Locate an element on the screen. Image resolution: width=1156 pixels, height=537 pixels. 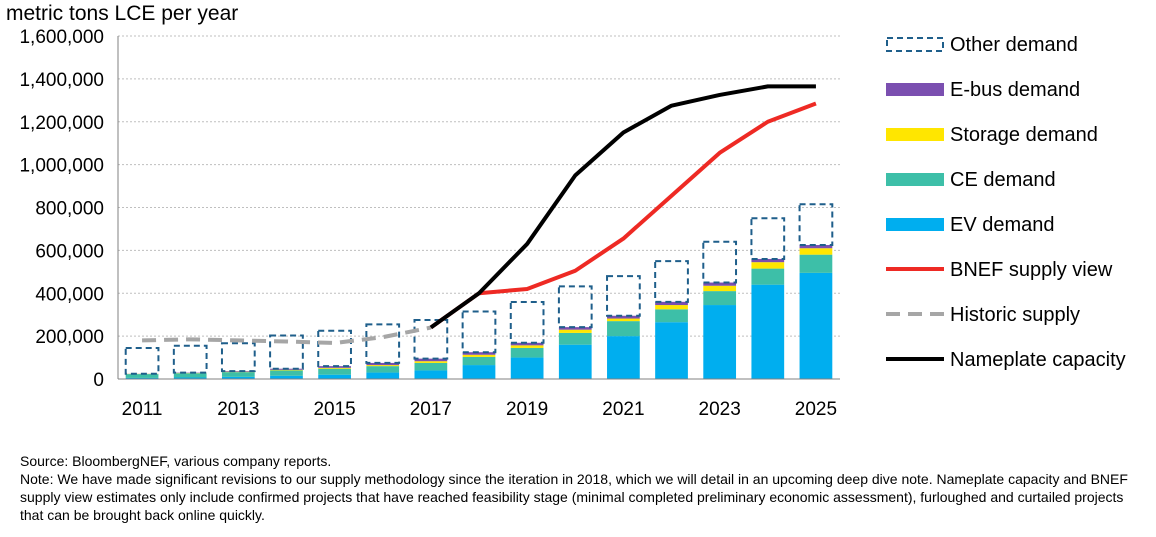
y-tick-label: 600,000 is located at coordinates (69, 251).